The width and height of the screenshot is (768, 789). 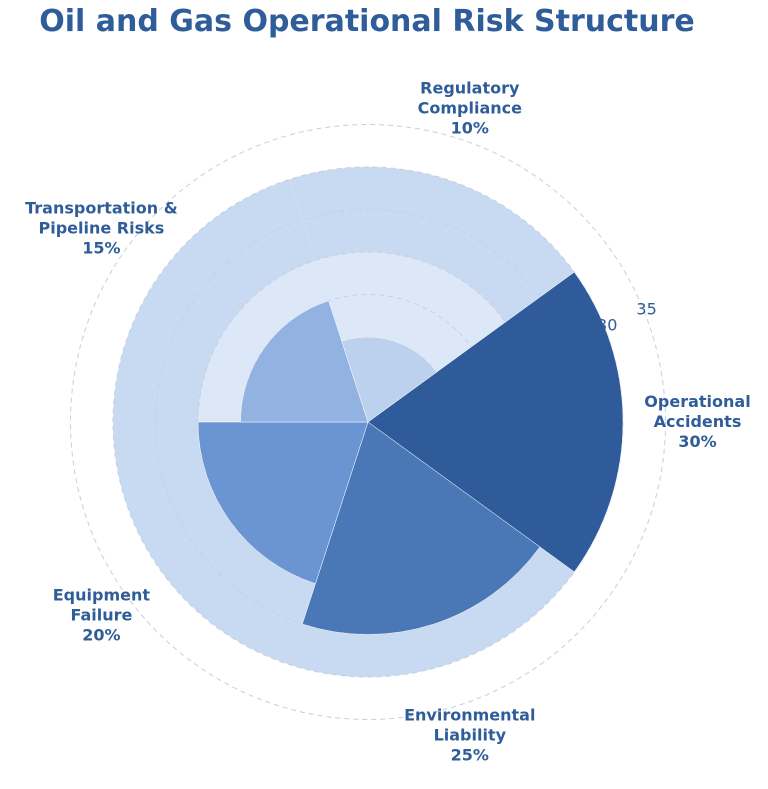 I want to click on category-label: 20%, so click(x=101, y=635).